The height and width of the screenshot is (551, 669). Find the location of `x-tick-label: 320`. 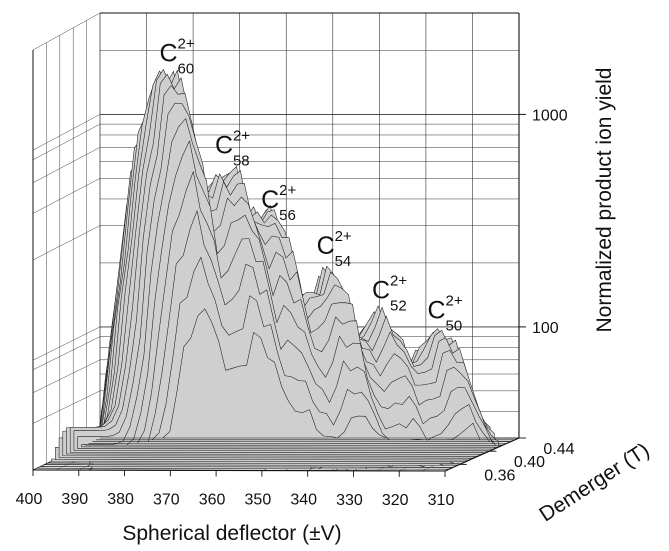

x-tick-label: 320 is located at coordinates (395, 500).